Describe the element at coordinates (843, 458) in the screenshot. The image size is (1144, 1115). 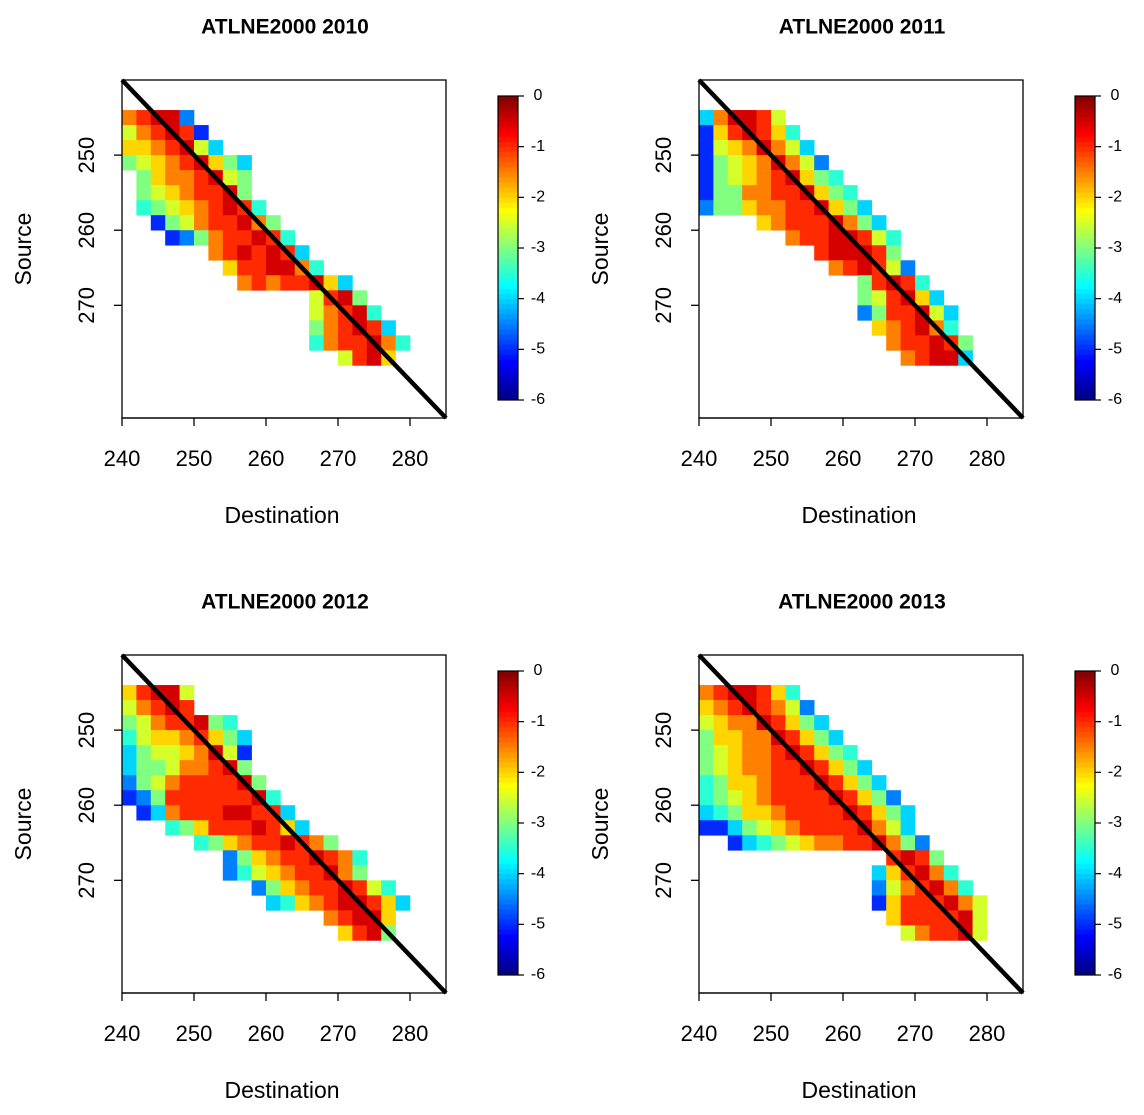
I see `x-tick-label: 260` at that location.